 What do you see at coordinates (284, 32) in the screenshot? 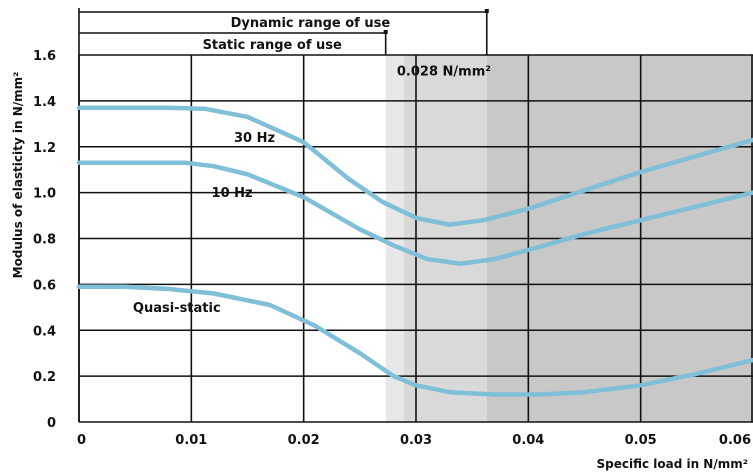
I see `range-brackets: Dynamic range of use Static range of use` at bounding box center [284, 32].